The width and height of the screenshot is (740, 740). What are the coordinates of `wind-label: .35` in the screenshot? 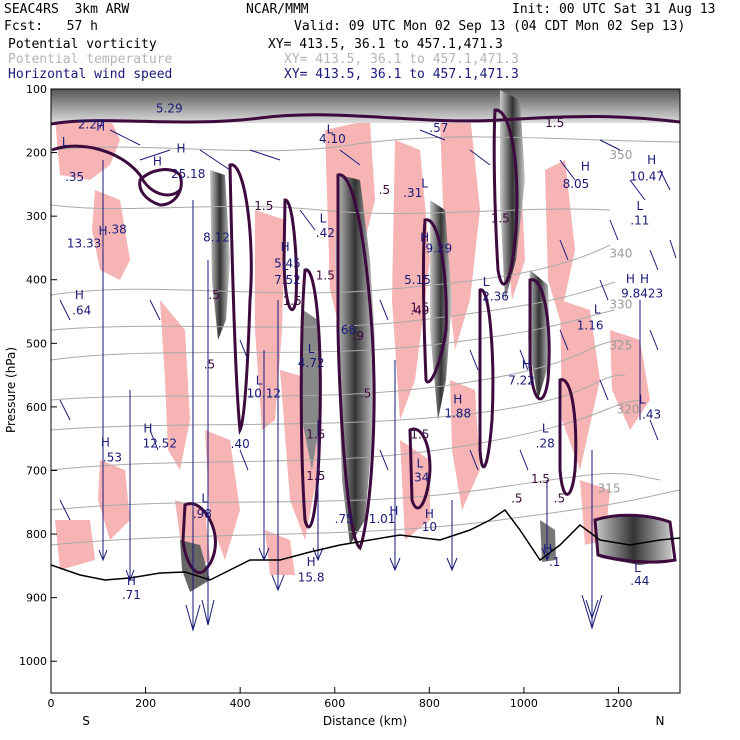 It's located at (74, 177).